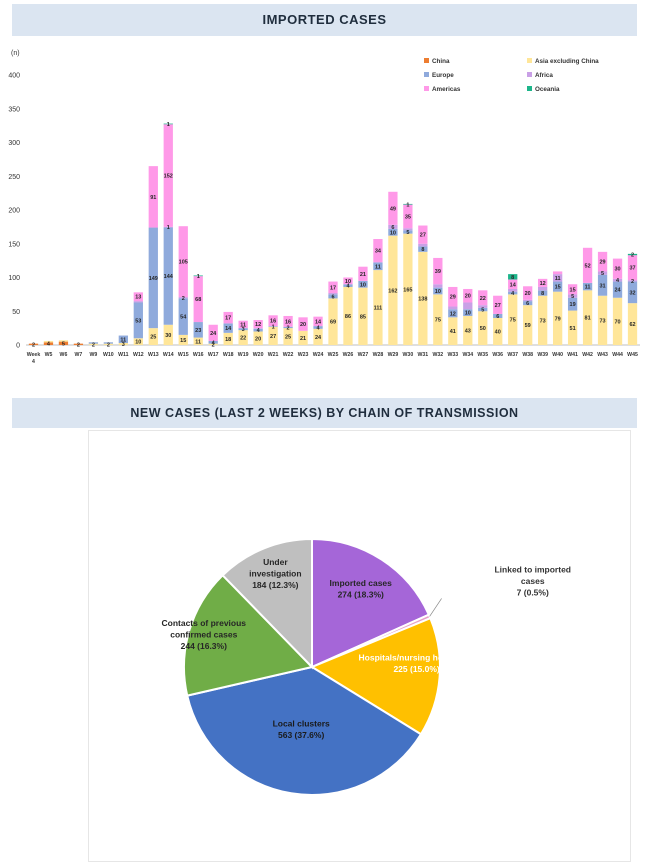 The width and height of the screenshot is (650, 865). I want to click on bar-data-label: 25, so click(288, 338).